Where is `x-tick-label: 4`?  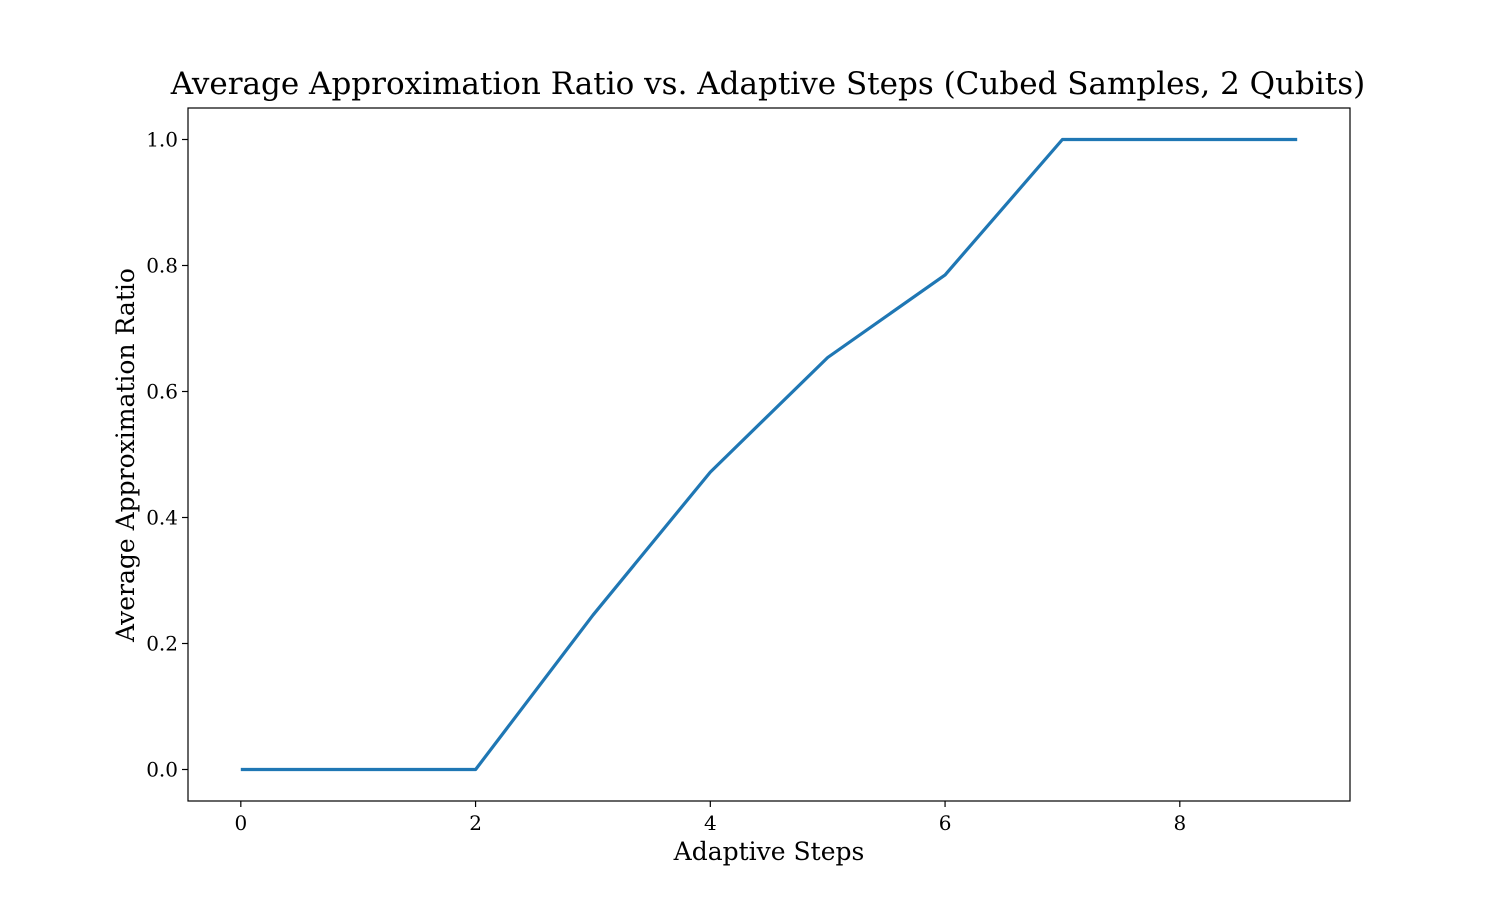
x-tick-label: 4 is located at coordinates (710, 823).